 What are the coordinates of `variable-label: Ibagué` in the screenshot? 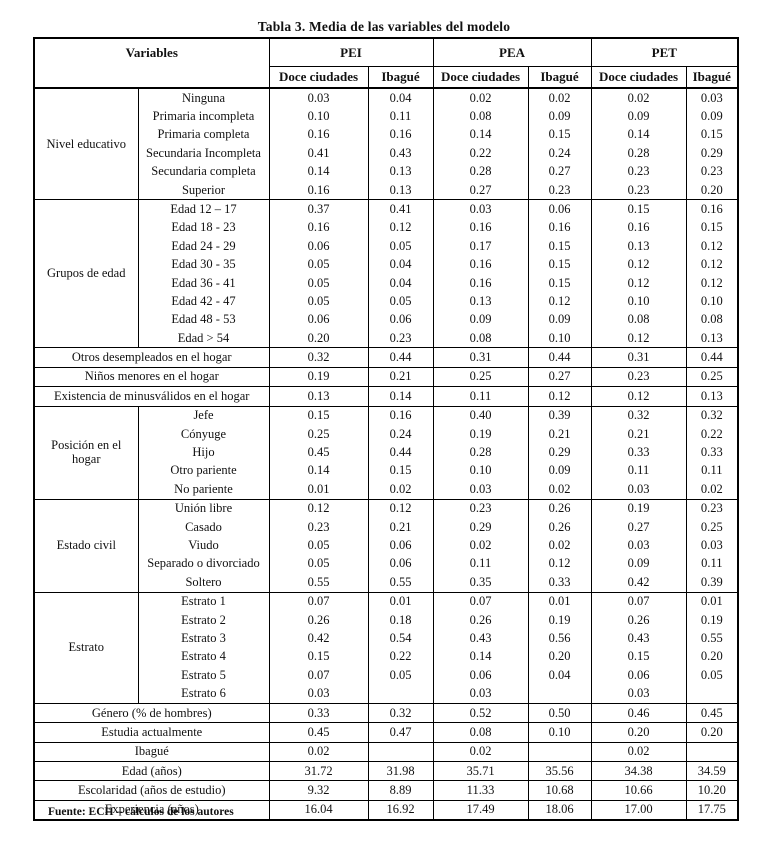 It's located at (151, 751).